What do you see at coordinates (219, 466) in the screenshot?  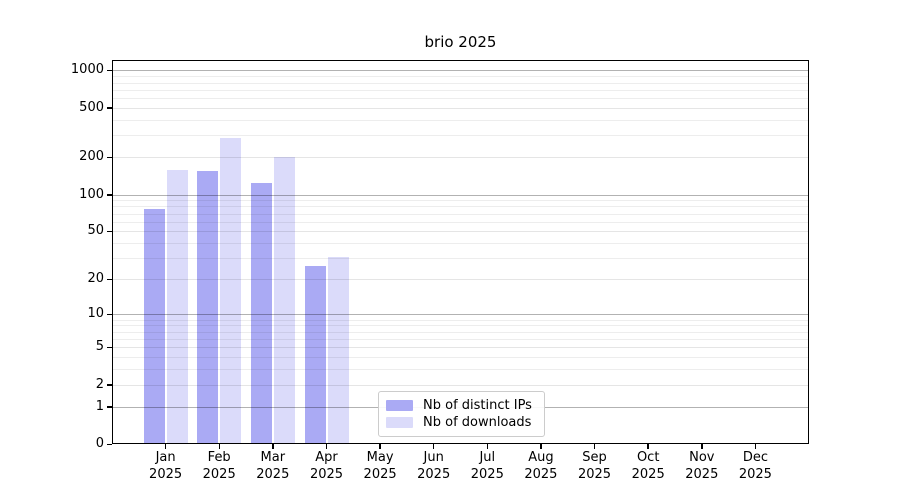 I see `x-tick-label-feb: Feb 2025` at bounding box center [219, 466].